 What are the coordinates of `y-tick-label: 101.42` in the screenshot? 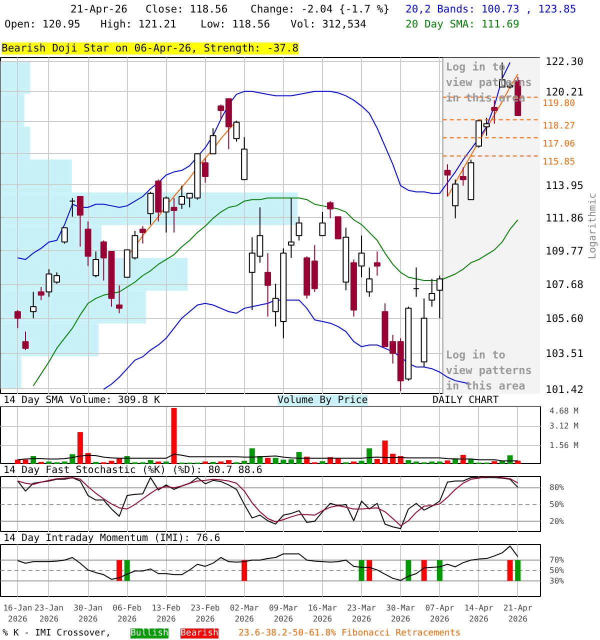 It's located at (565, 390).